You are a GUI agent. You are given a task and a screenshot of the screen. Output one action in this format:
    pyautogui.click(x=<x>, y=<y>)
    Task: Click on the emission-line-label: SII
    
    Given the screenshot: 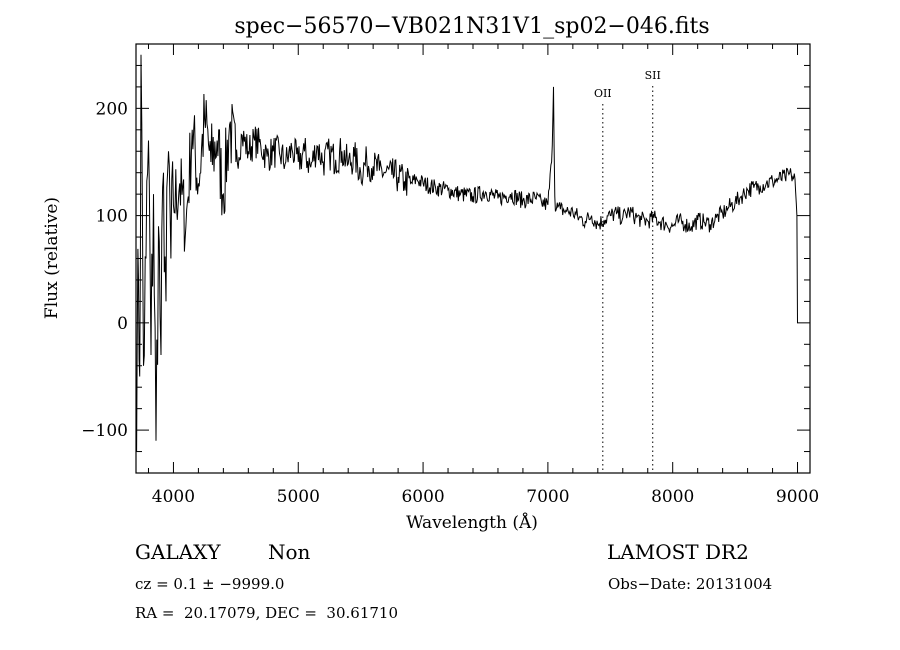 What is the action you would take?
    pyautogui.click(x=653, y=75)
    